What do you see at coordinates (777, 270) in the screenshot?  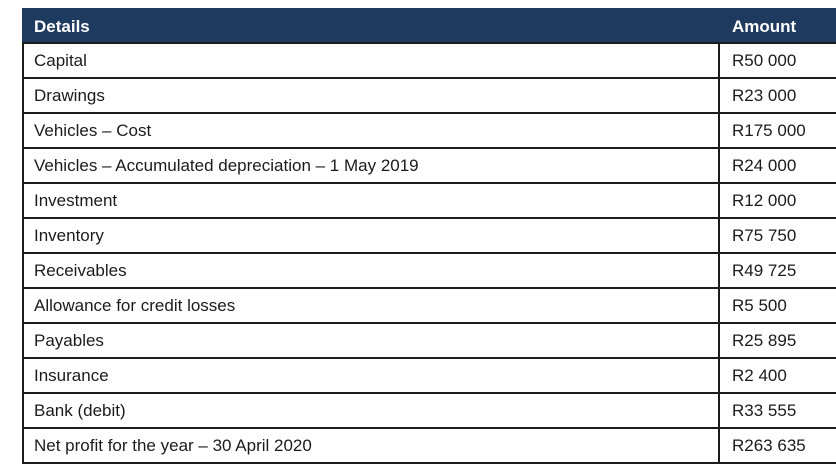 I see `row-amount-cell: R49 725` at bounding box center [777, 270].